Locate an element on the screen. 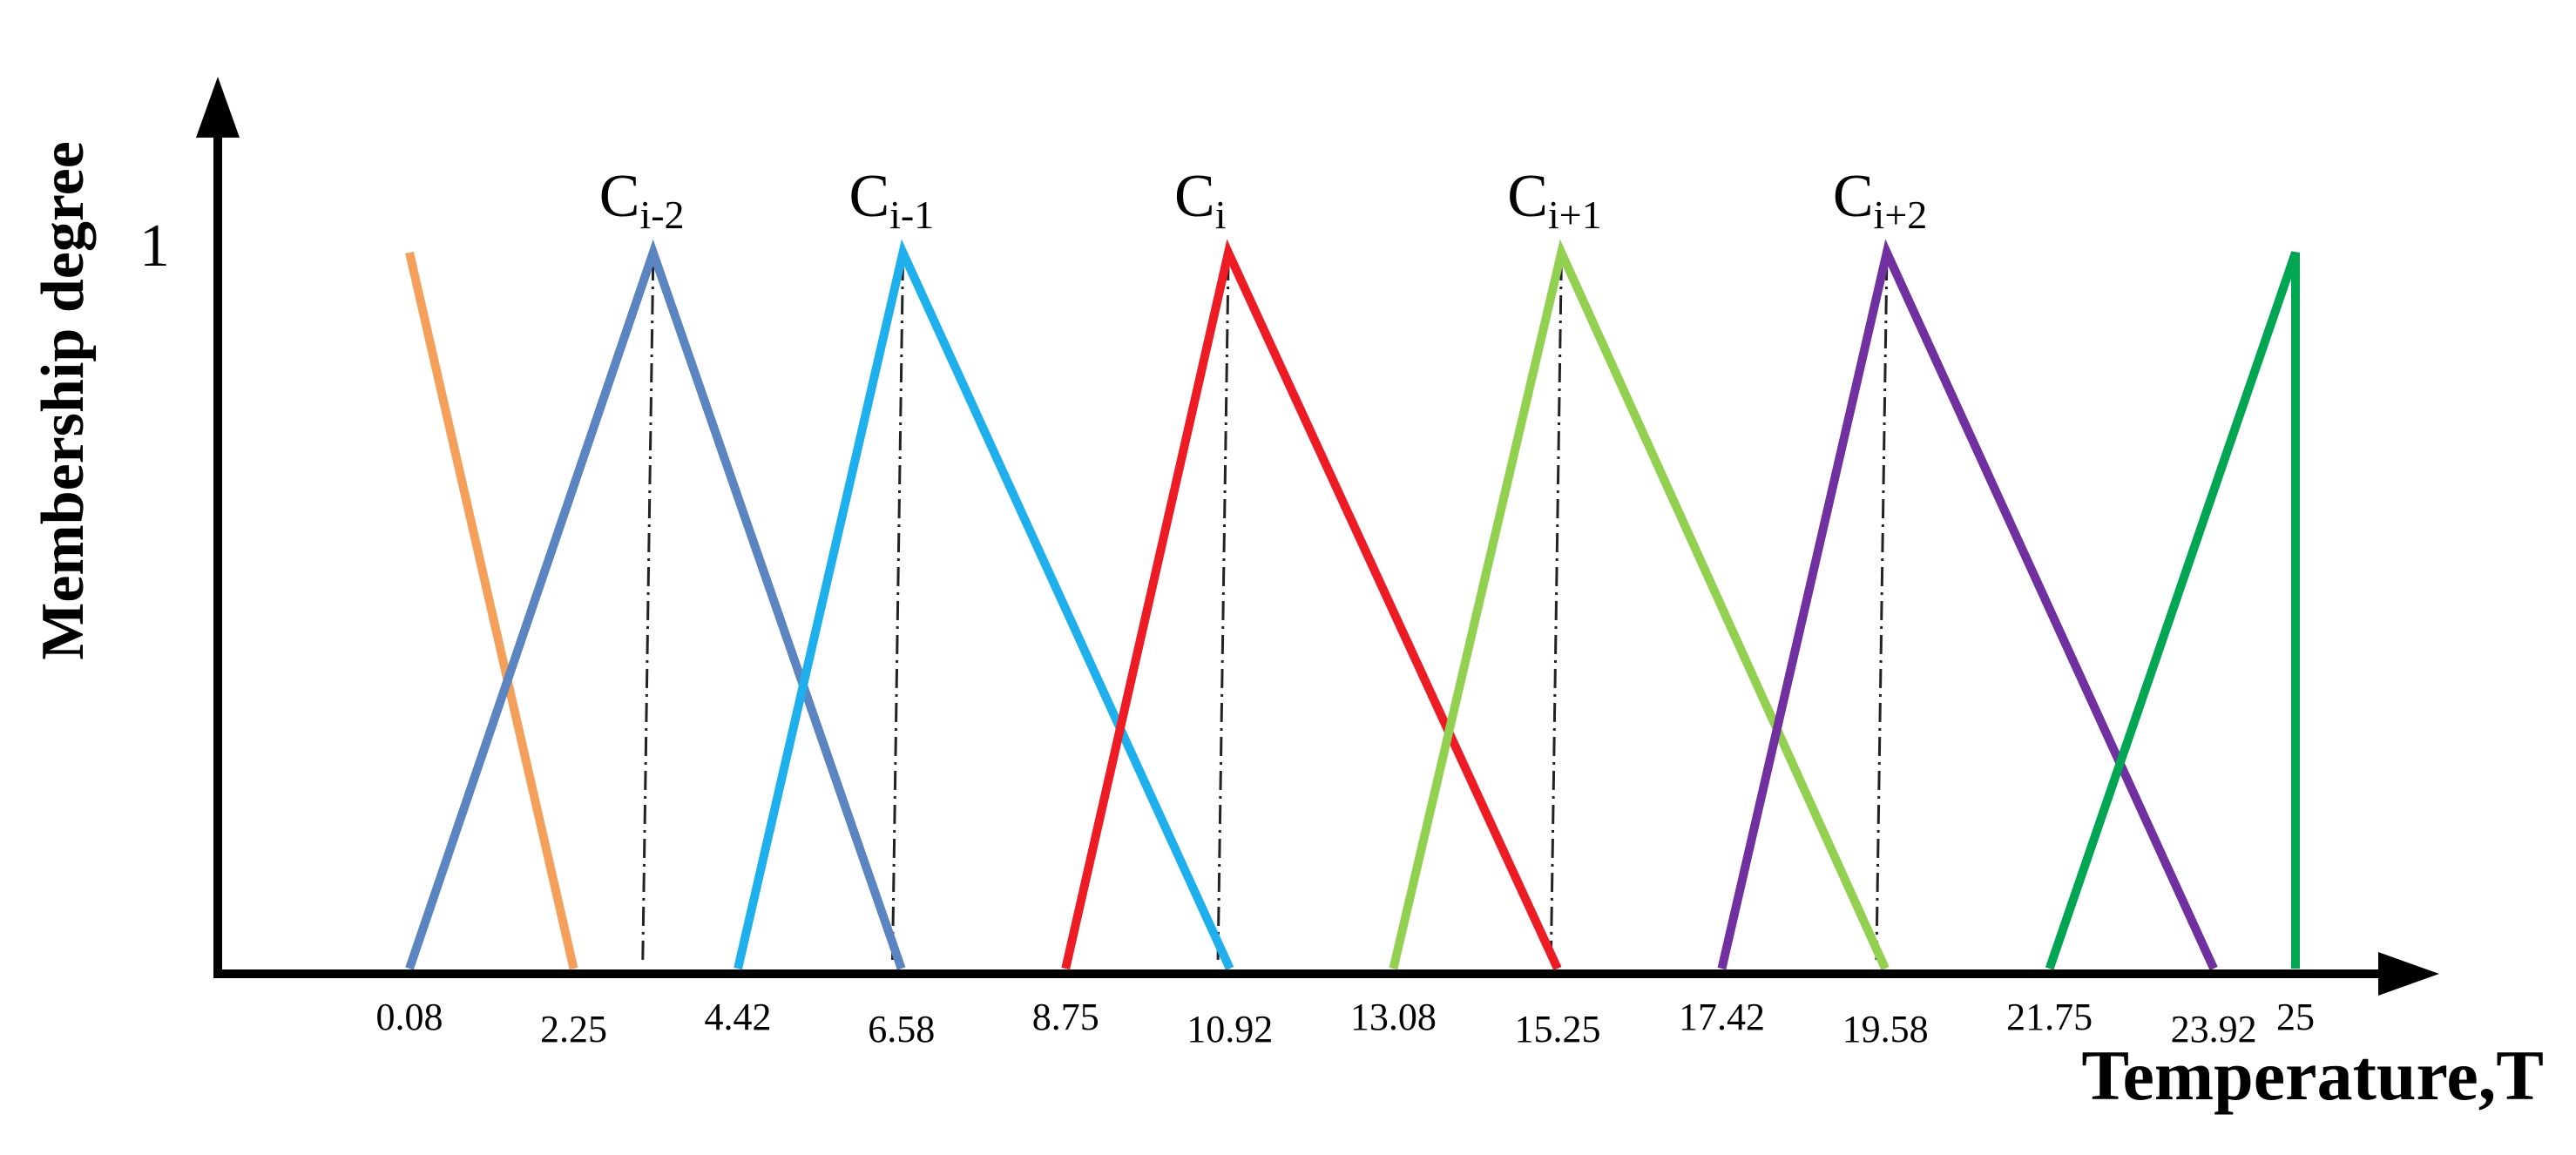 The image size is (2576, 1155). x-tick-label-10: 21.75 is located at coordinates (2049, 1017).